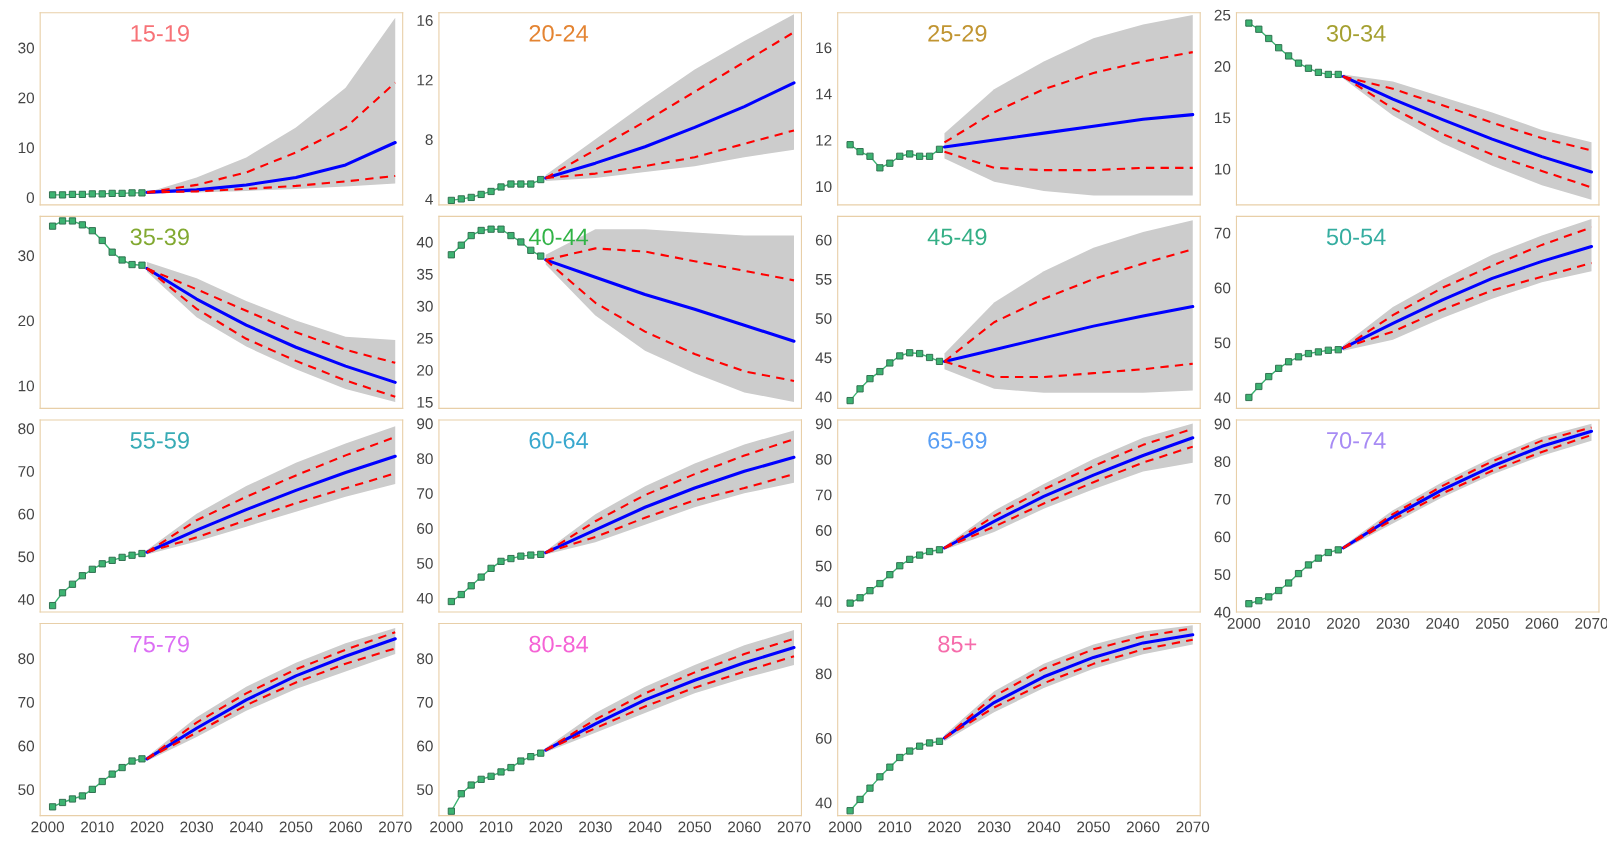 This screenshot has height=854, width=1607. I want to click on chart-title: 55-59, so click(159, 440).